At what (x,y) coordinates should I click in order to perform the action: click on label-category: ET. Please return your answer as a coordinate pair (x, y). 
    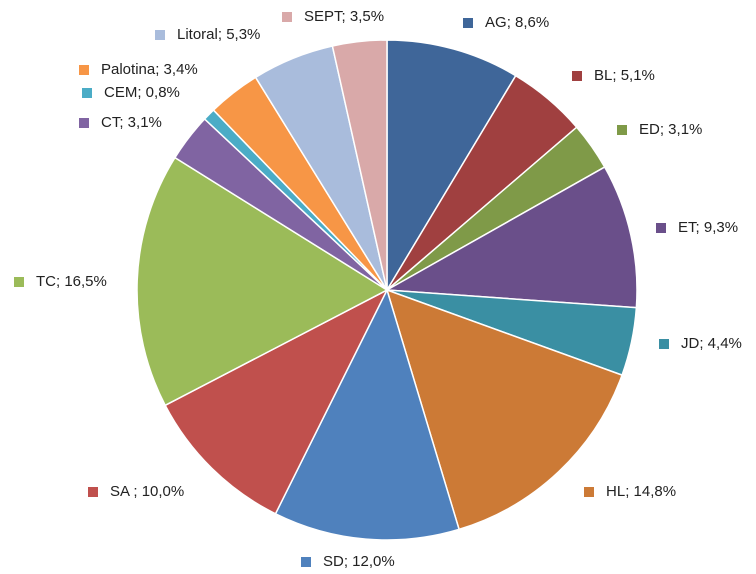
    Looking at the image, I should click on (687, 227).